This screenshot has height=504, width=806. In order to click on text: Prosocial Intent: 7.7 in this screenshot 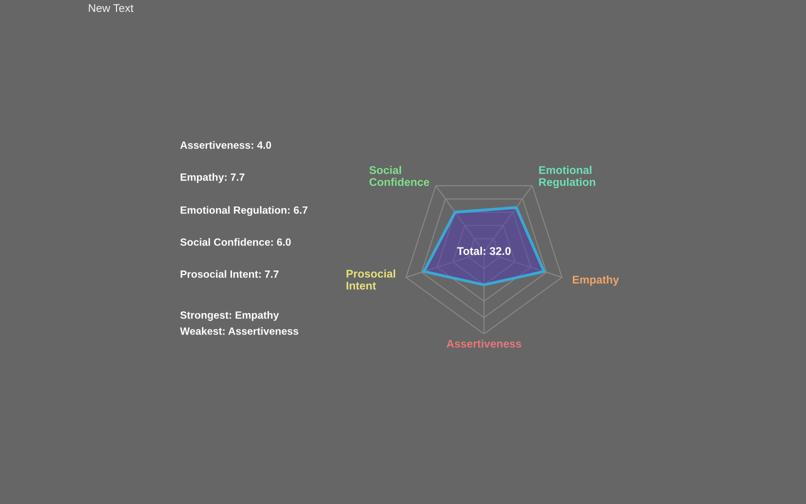, I will do `click(229, 274)`.